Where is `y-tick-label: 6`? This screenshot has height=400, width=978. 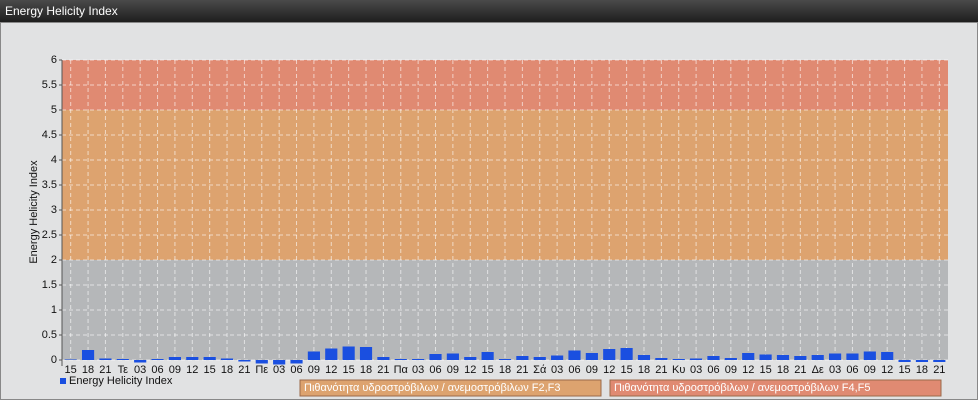
y-tick-label: 6 is located at coordinates (54, 60).